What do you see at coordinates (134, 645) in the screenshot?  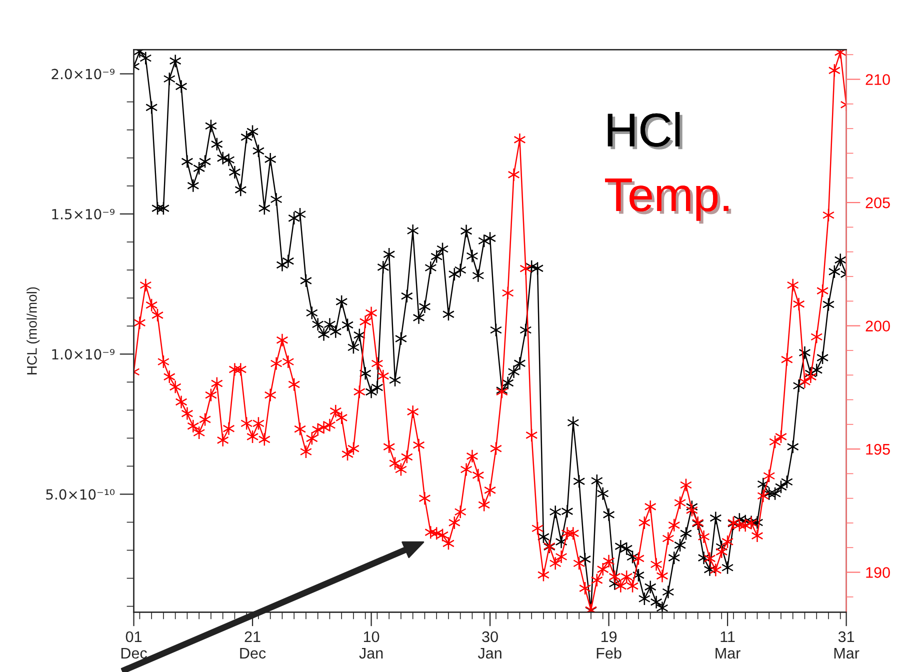 I see `x-tick-label: 01 Dec` at bounding box center [134, 645].